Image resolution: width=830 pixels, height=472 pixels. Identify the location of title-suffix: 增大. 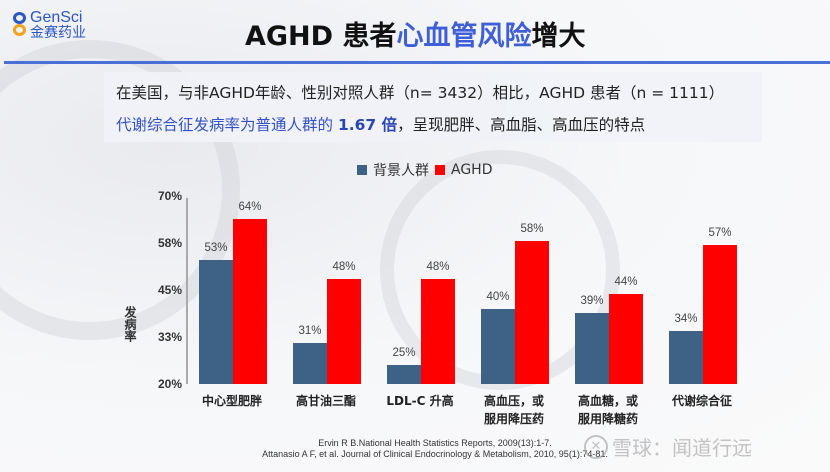
(558, 36).